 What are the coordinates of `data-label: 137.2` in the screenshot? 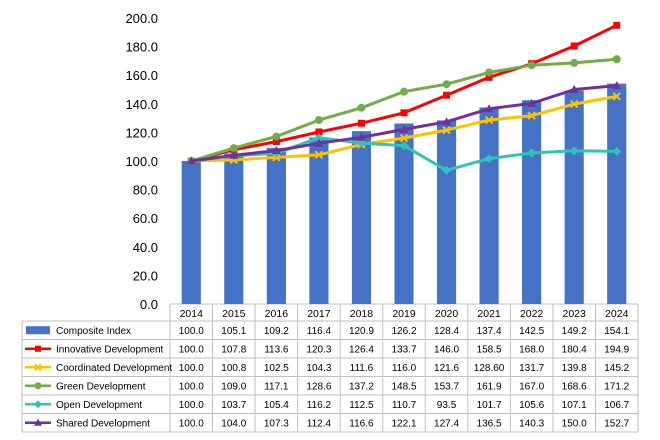 It's located at (361, 386).